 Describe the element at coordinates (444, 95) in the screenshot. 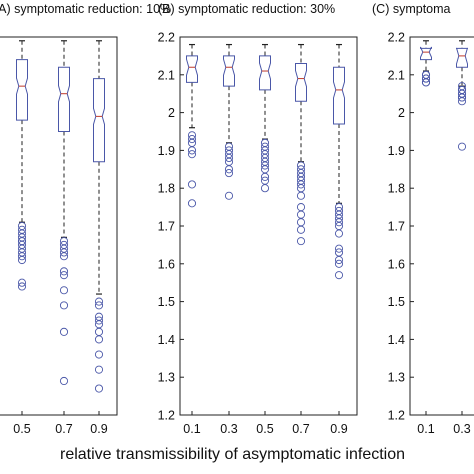

I see `panel-c-marks` at that location.